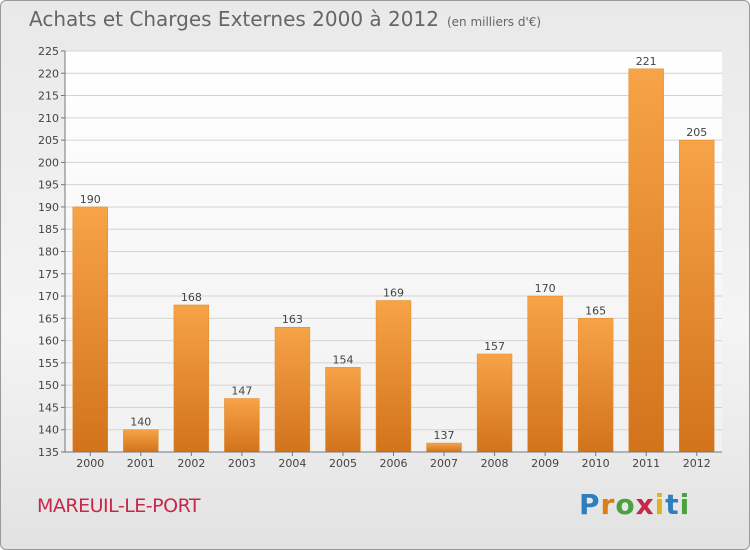  What do you see at coordinates (48, 207) in the screenshot?
I see `y-tick-label: 190` at bounding box center [48, 207].